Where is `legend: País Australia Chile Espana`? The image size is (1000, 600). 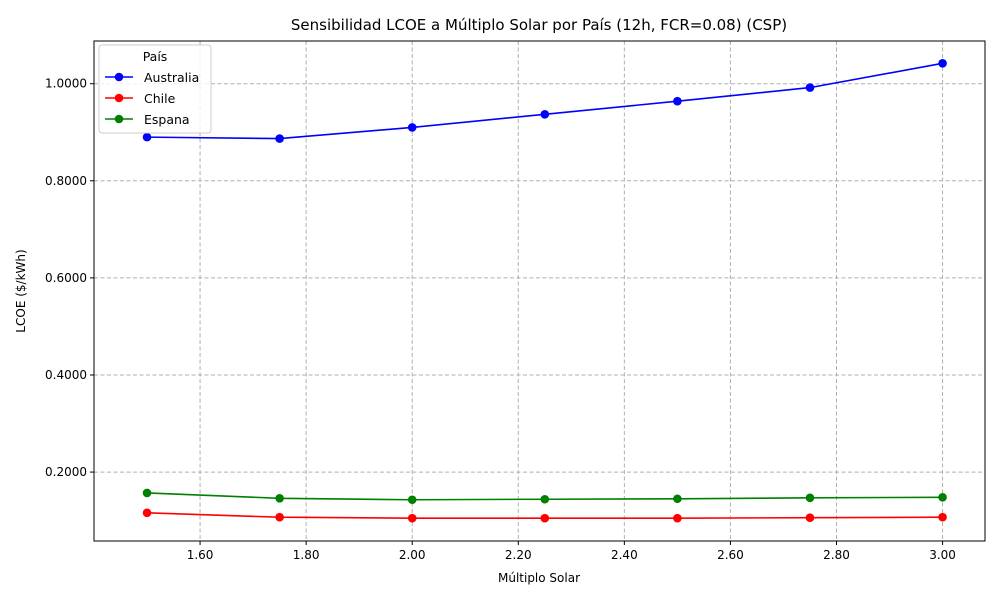
legend: País Australia Chile Espana is located at coordinates (155, 89).